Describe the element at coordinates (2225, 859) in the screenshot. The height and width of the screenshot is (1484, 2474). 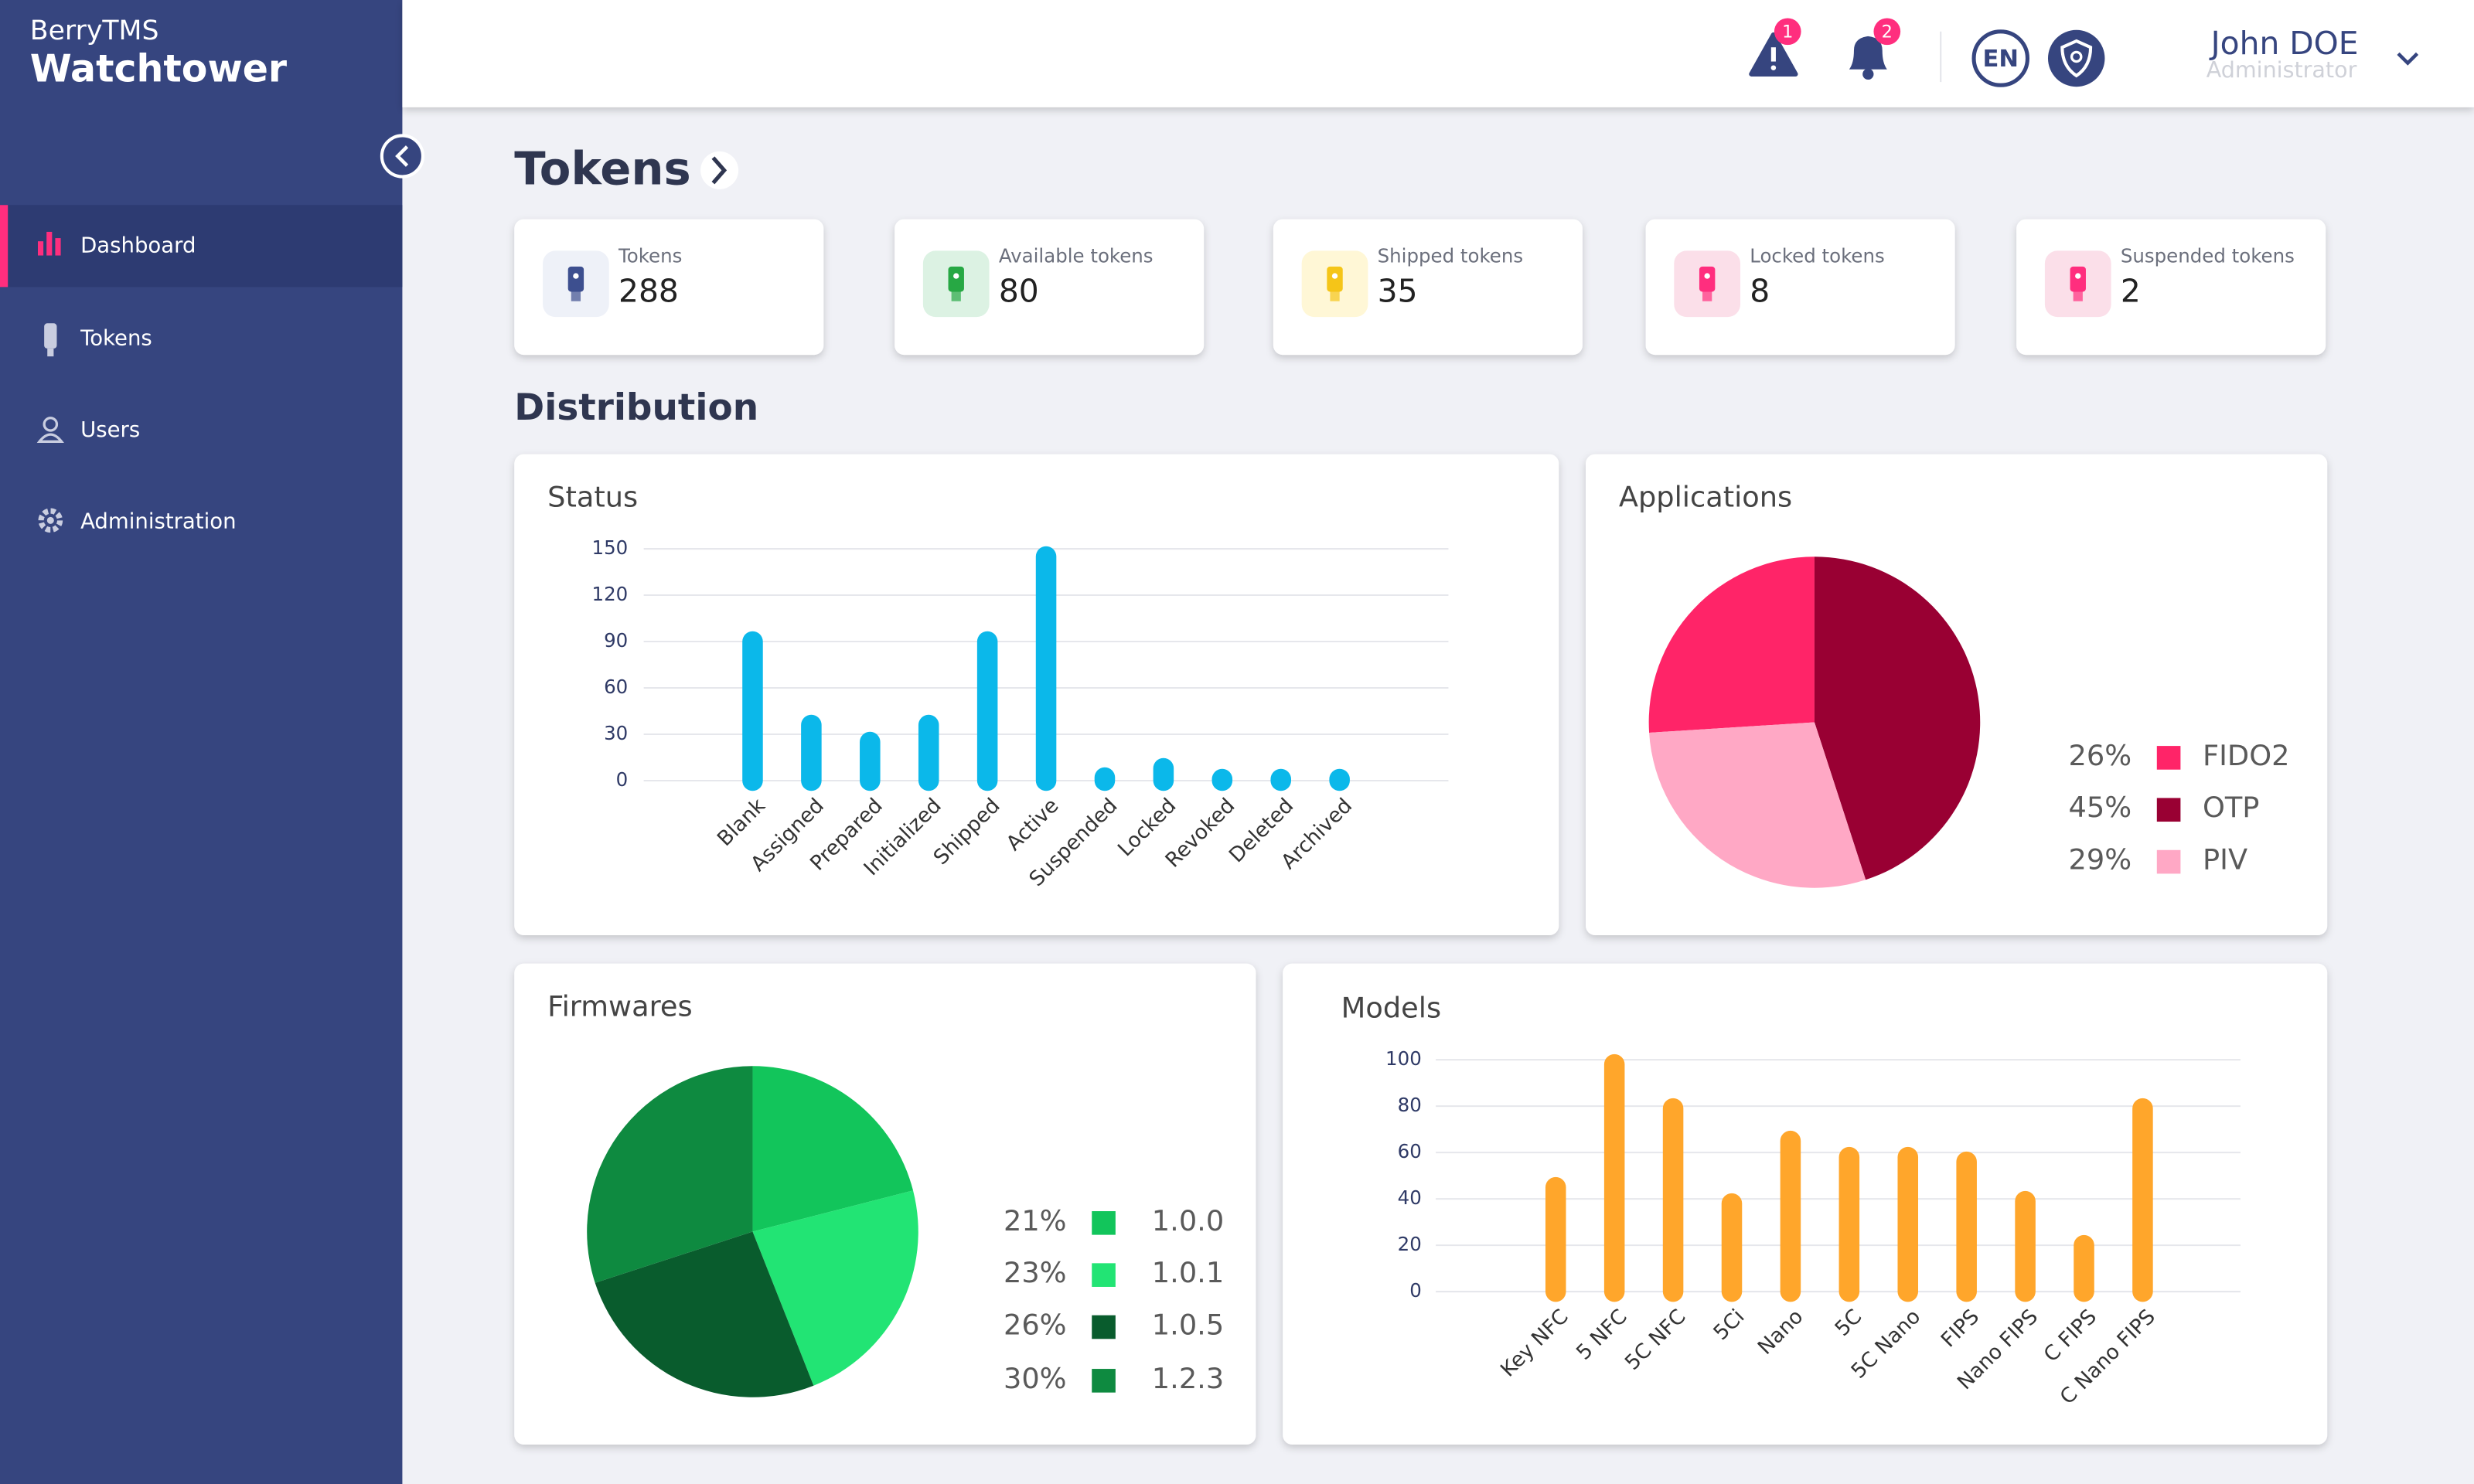
I see `legend-label: PIV` at that location.